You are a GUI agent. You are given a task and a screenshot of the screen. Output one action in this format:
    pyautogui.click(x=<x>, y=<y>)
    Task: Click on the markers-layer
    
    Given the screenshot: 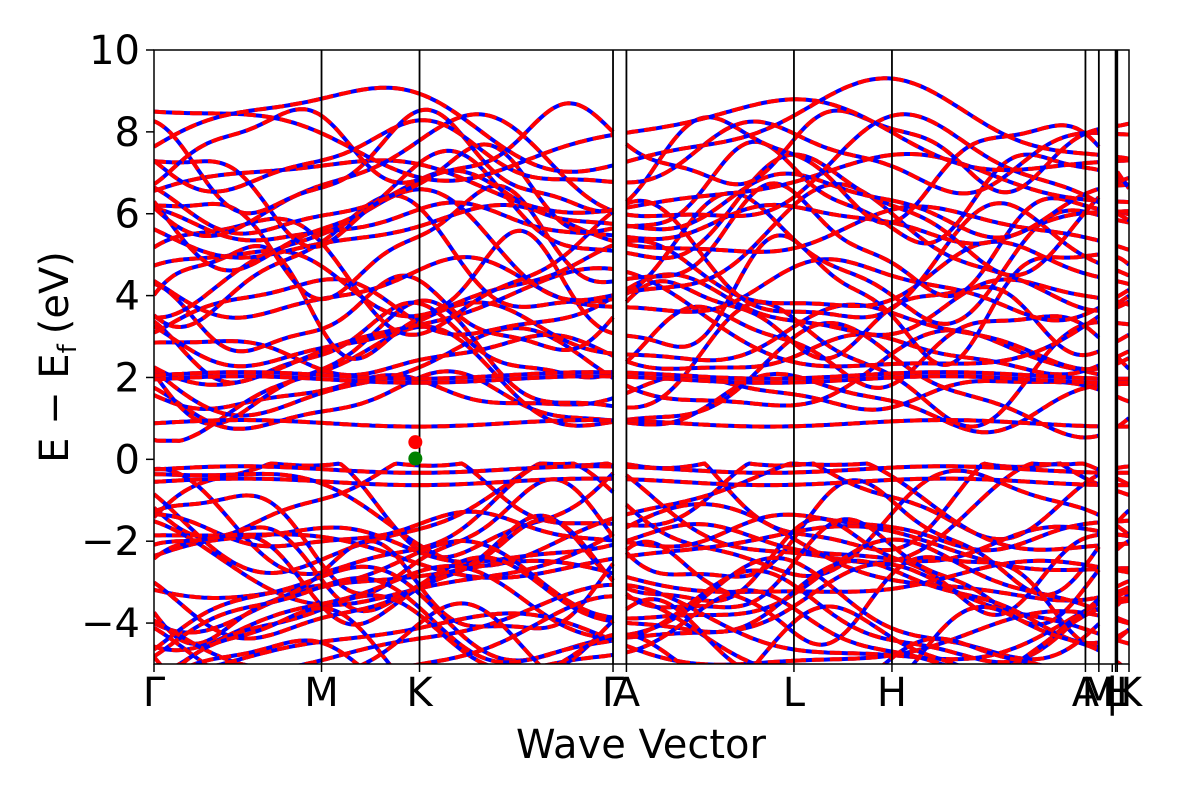 What is the action you would take?
    pyautogui.click(x=415, y=450)
    